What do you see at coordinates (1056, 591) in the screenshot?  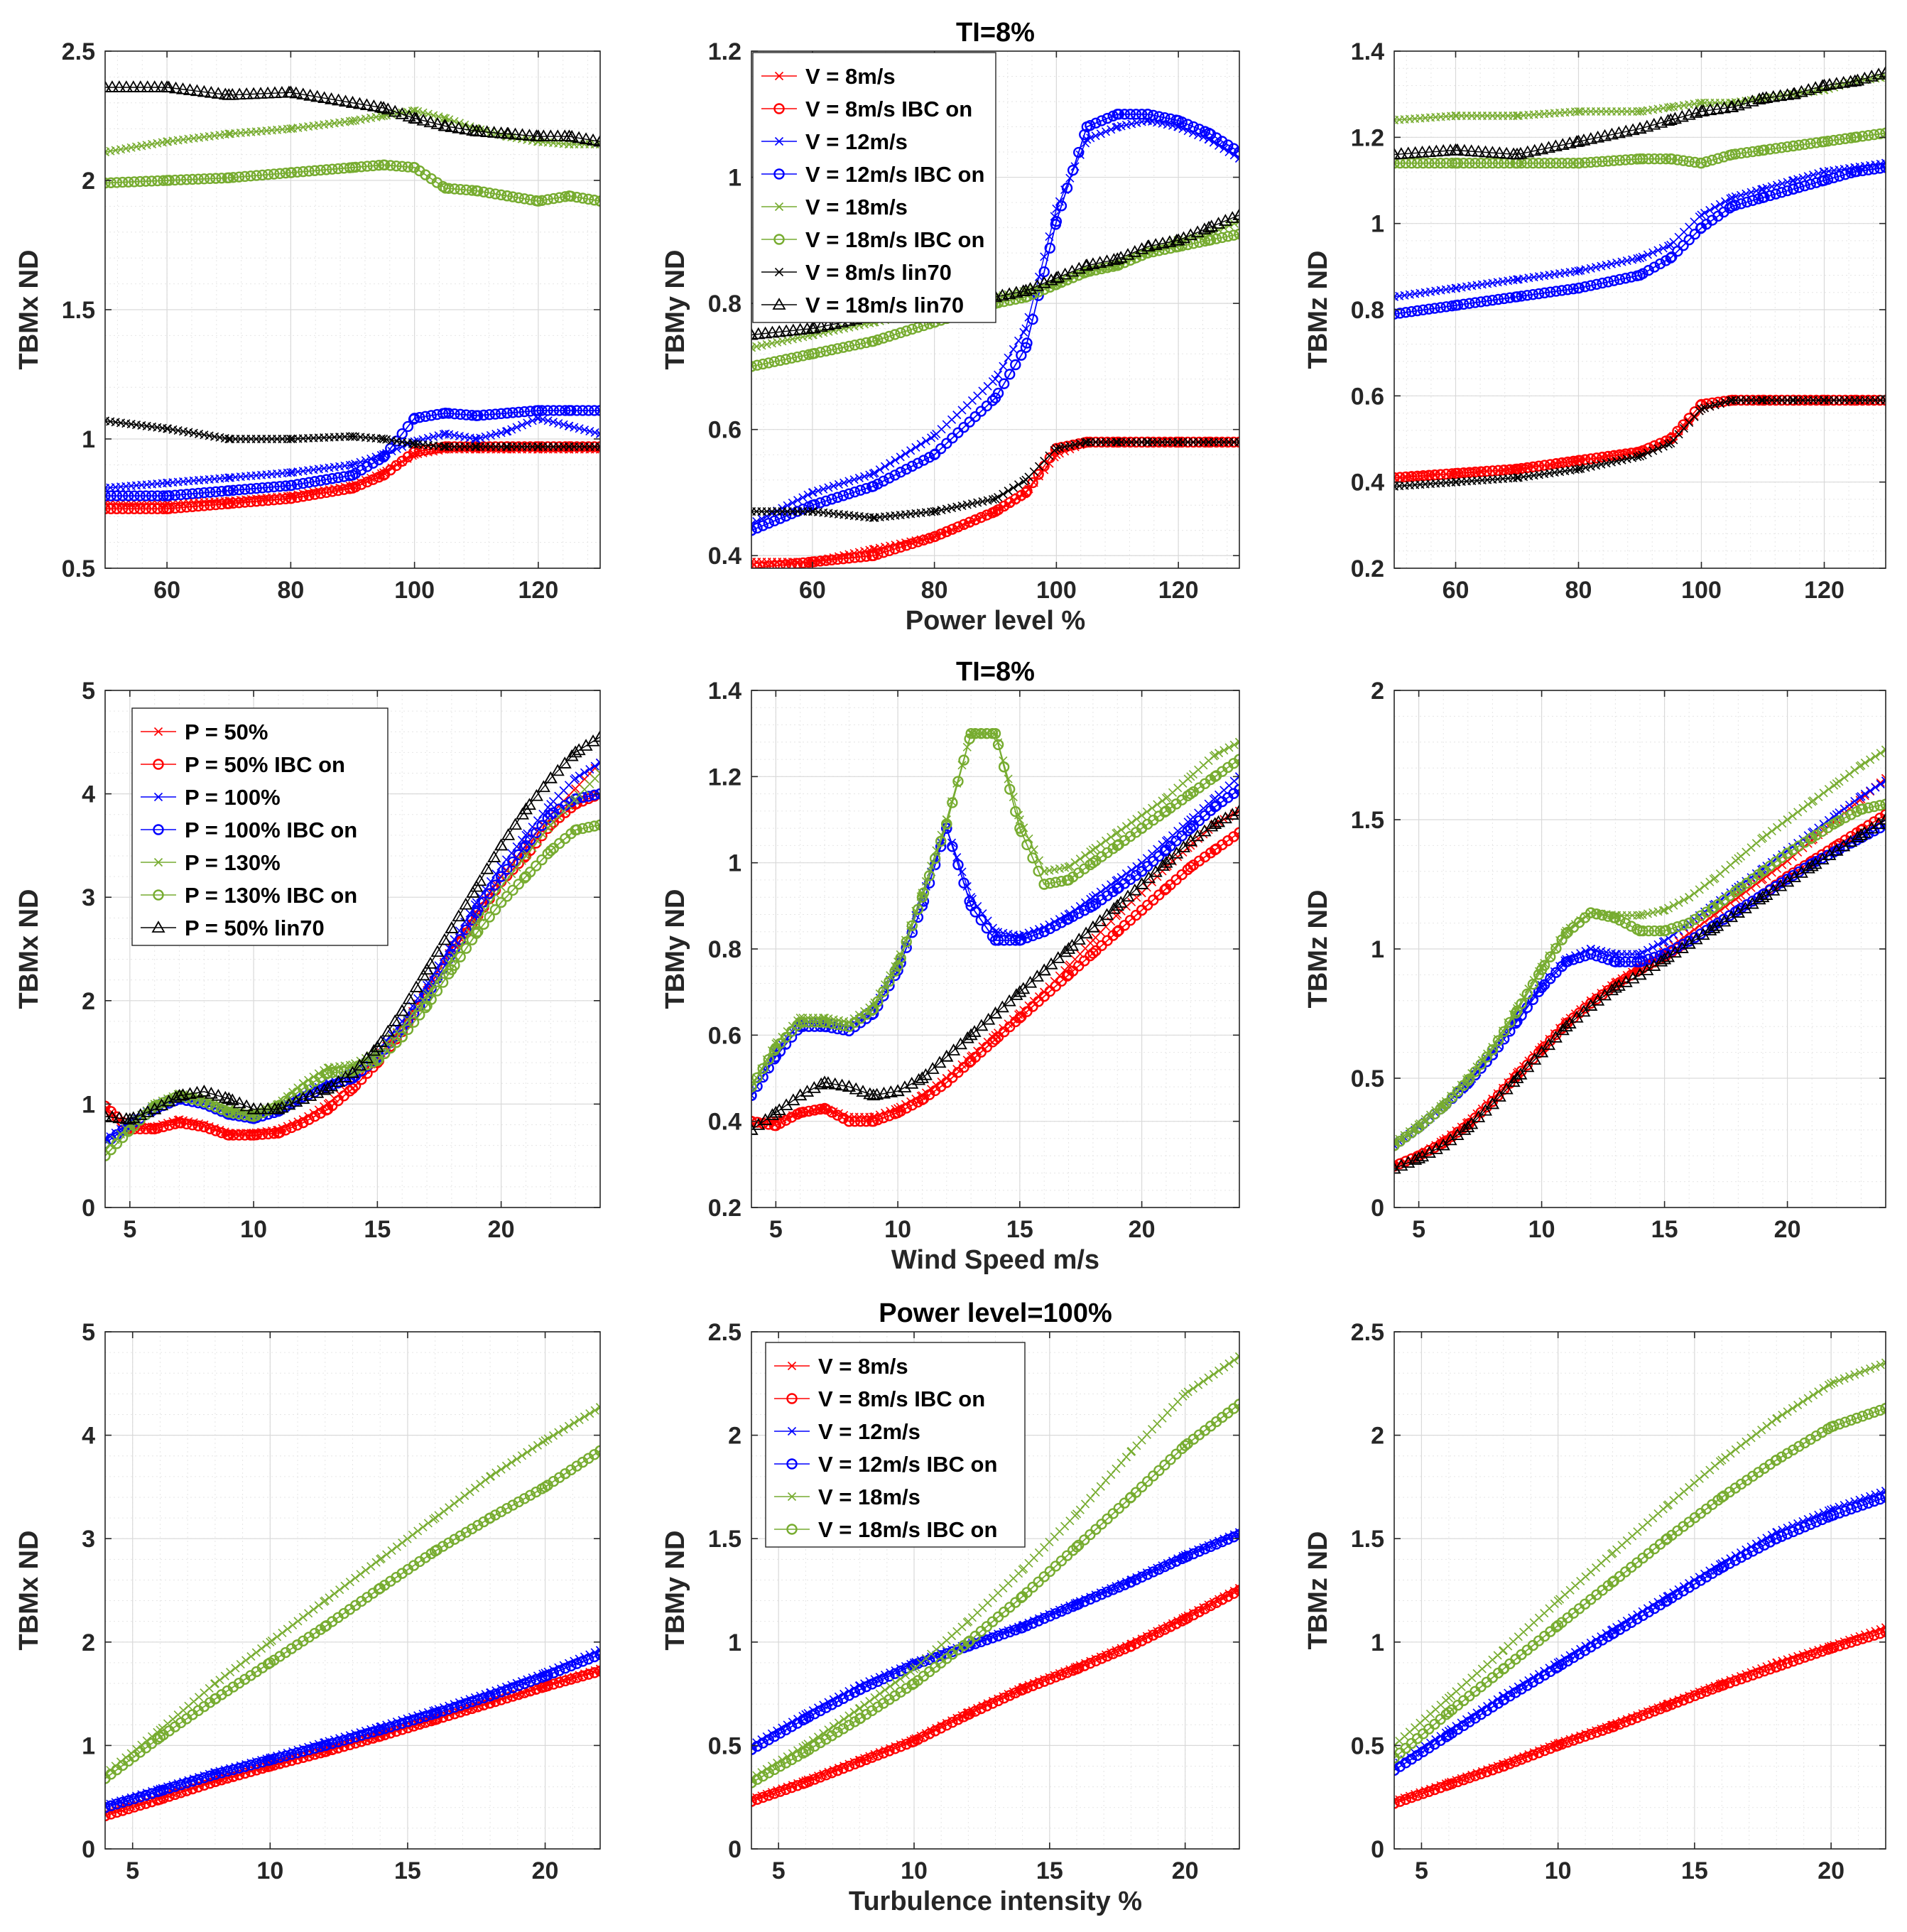 I see `x-tick-label: 100` at bounding box center [1056, 591].